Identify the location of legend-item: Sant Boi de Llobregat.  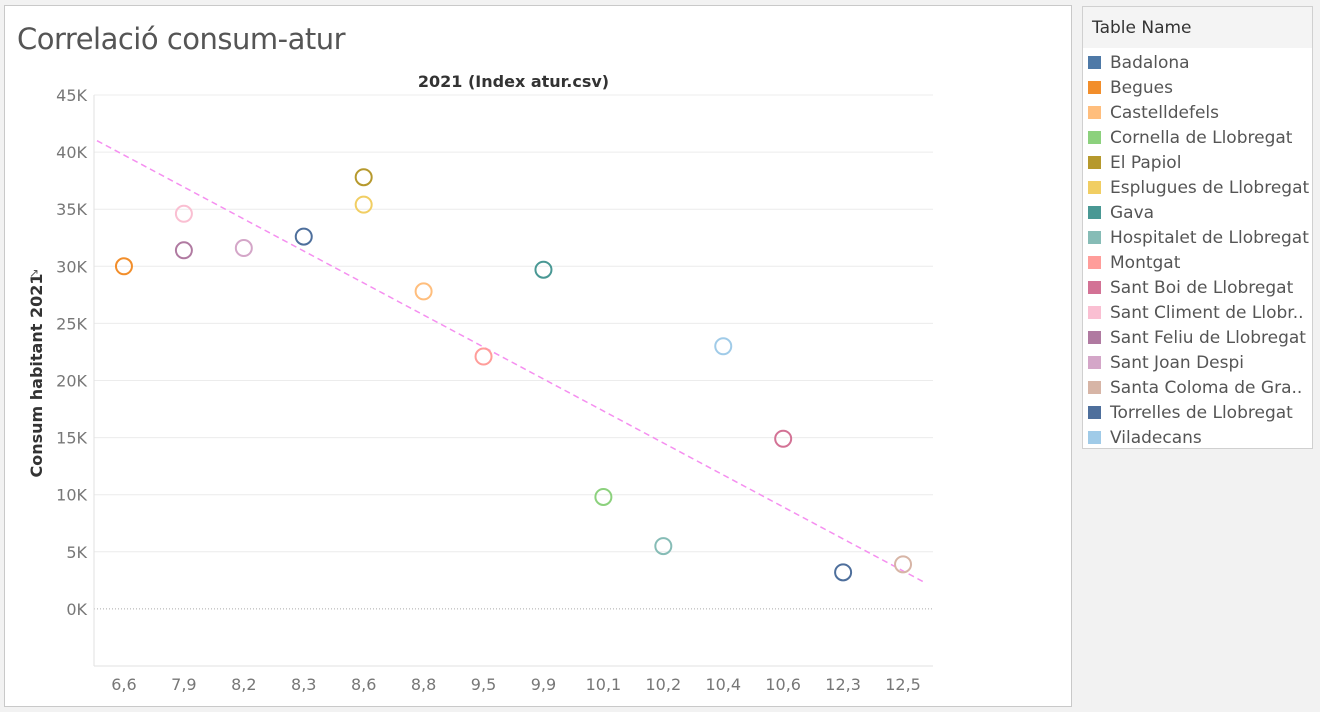
(1200, 287).